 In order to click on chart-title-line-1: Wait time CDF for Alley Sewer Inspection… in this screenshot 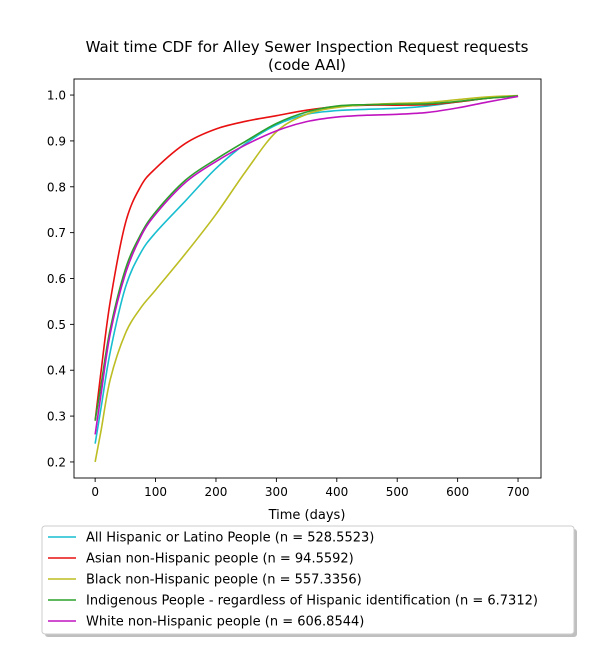, I will do `click(307, 47)`.